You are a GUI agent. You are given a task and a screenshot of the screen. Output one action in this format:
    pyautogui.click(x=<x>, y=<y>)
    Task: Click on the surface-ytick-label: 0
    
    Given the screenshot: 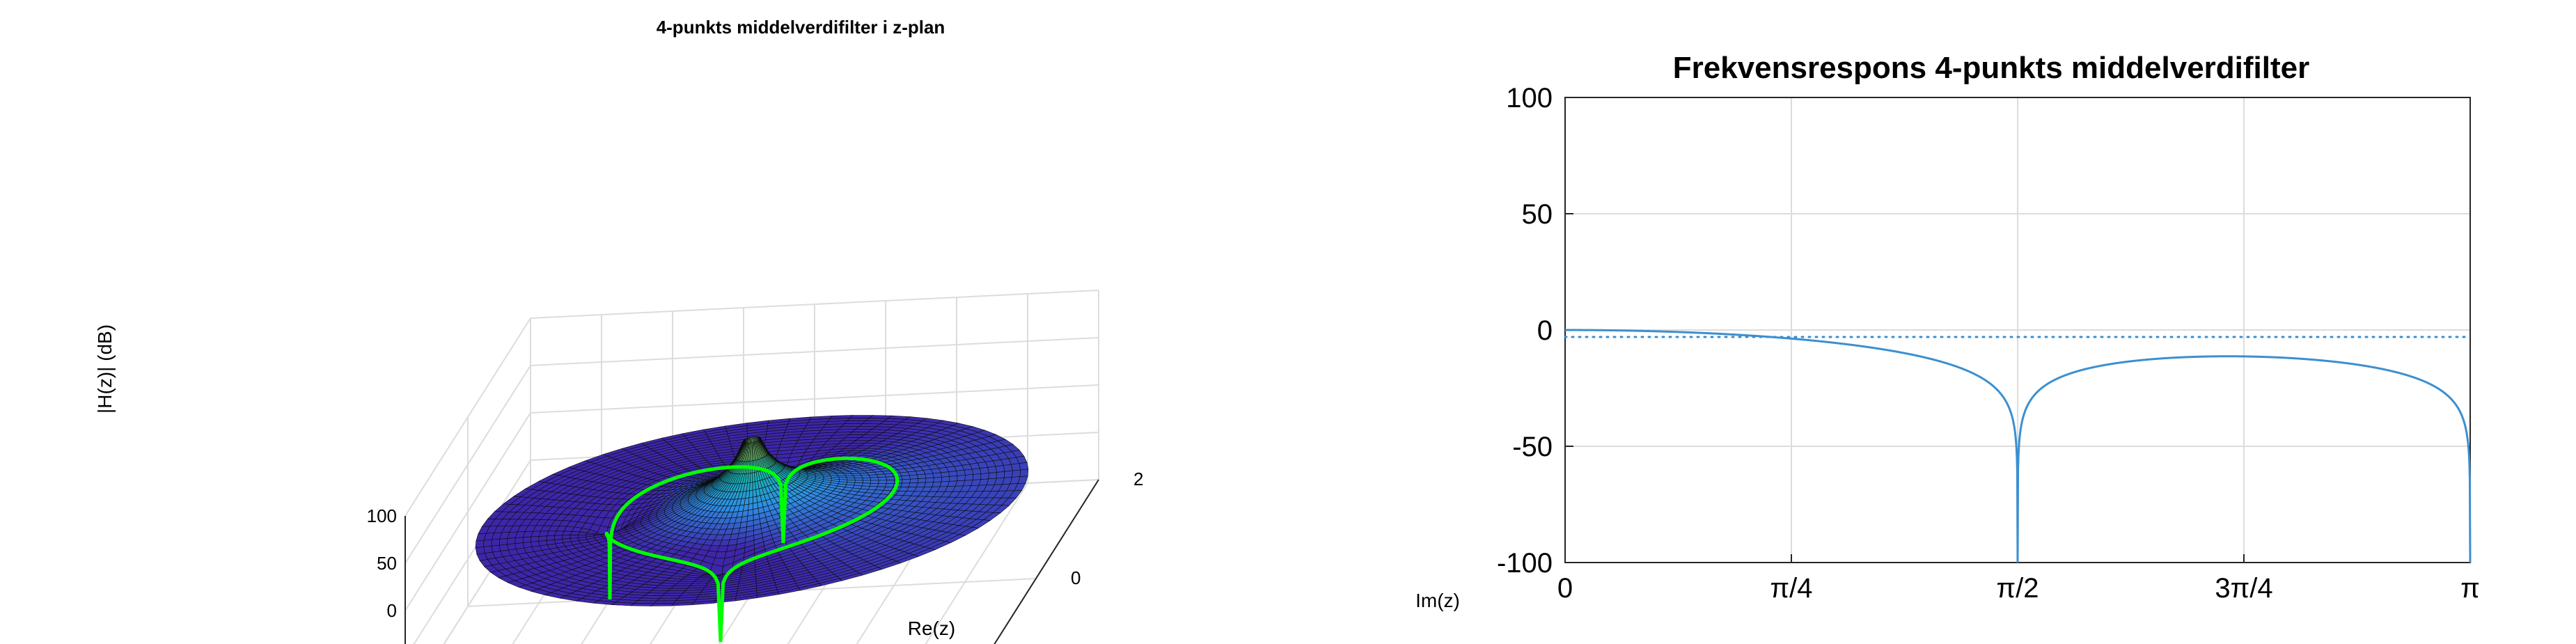 What is the action you would take?
    pyautogui.click(x=1076, y=577)
    